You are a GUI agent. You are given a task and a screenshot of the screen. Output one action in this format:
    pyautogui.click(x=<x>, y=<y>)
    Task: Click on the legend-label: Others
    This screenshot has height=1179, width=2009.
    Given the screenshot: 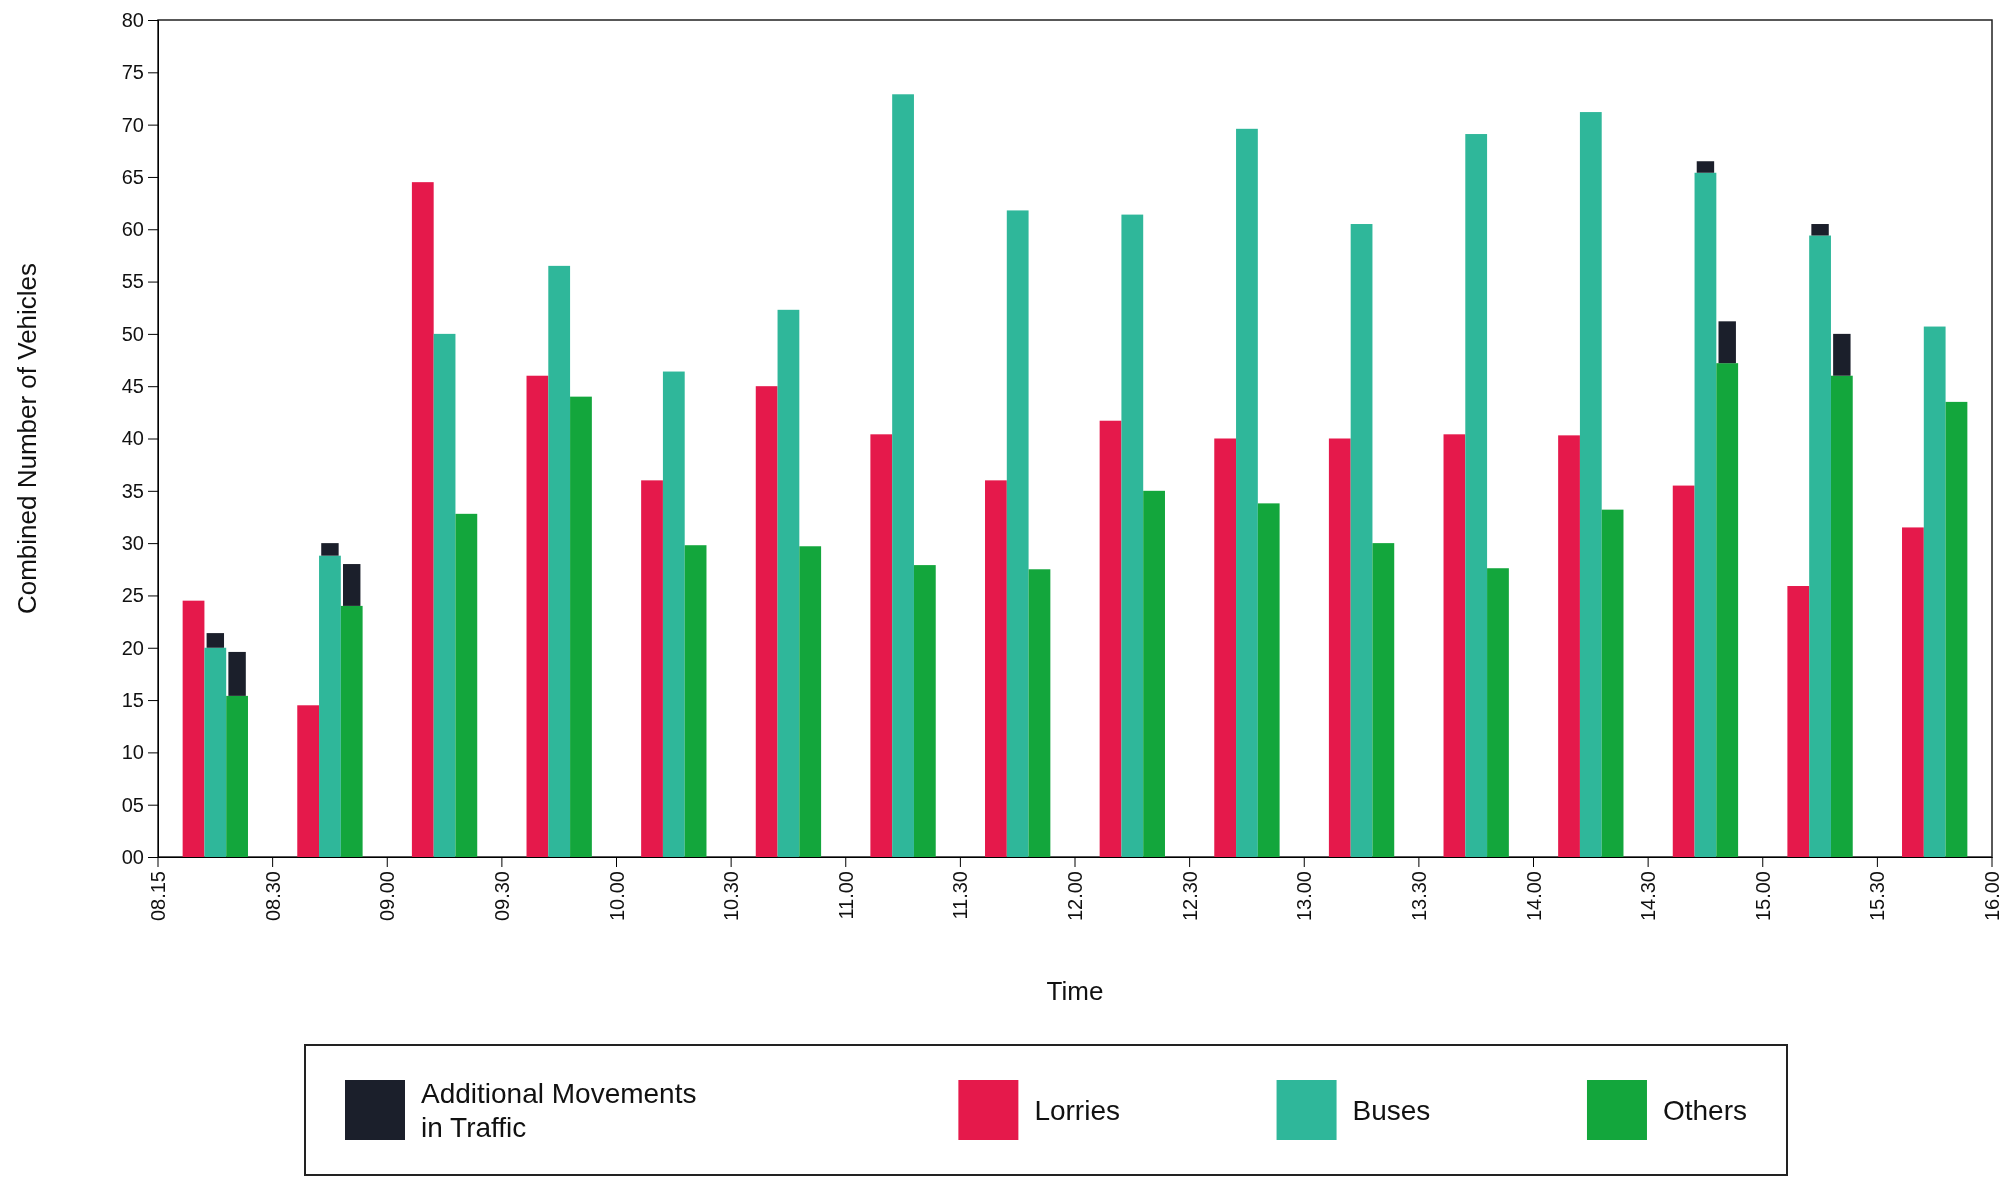 What is the action you would take?
    pyautogui.click(x=1704, y=1110)
    